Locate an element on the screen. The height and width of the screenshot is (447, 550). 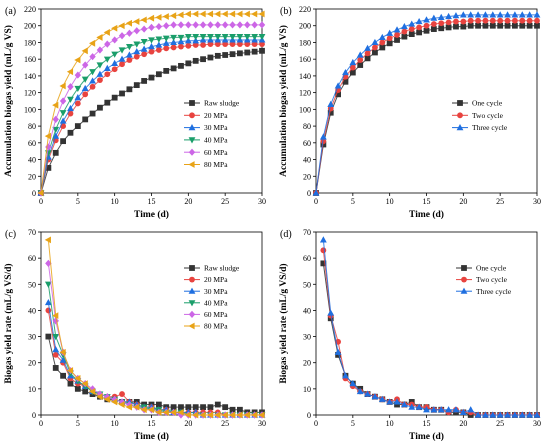
y-tick-label: 60 is located at coordinates (307, 258).